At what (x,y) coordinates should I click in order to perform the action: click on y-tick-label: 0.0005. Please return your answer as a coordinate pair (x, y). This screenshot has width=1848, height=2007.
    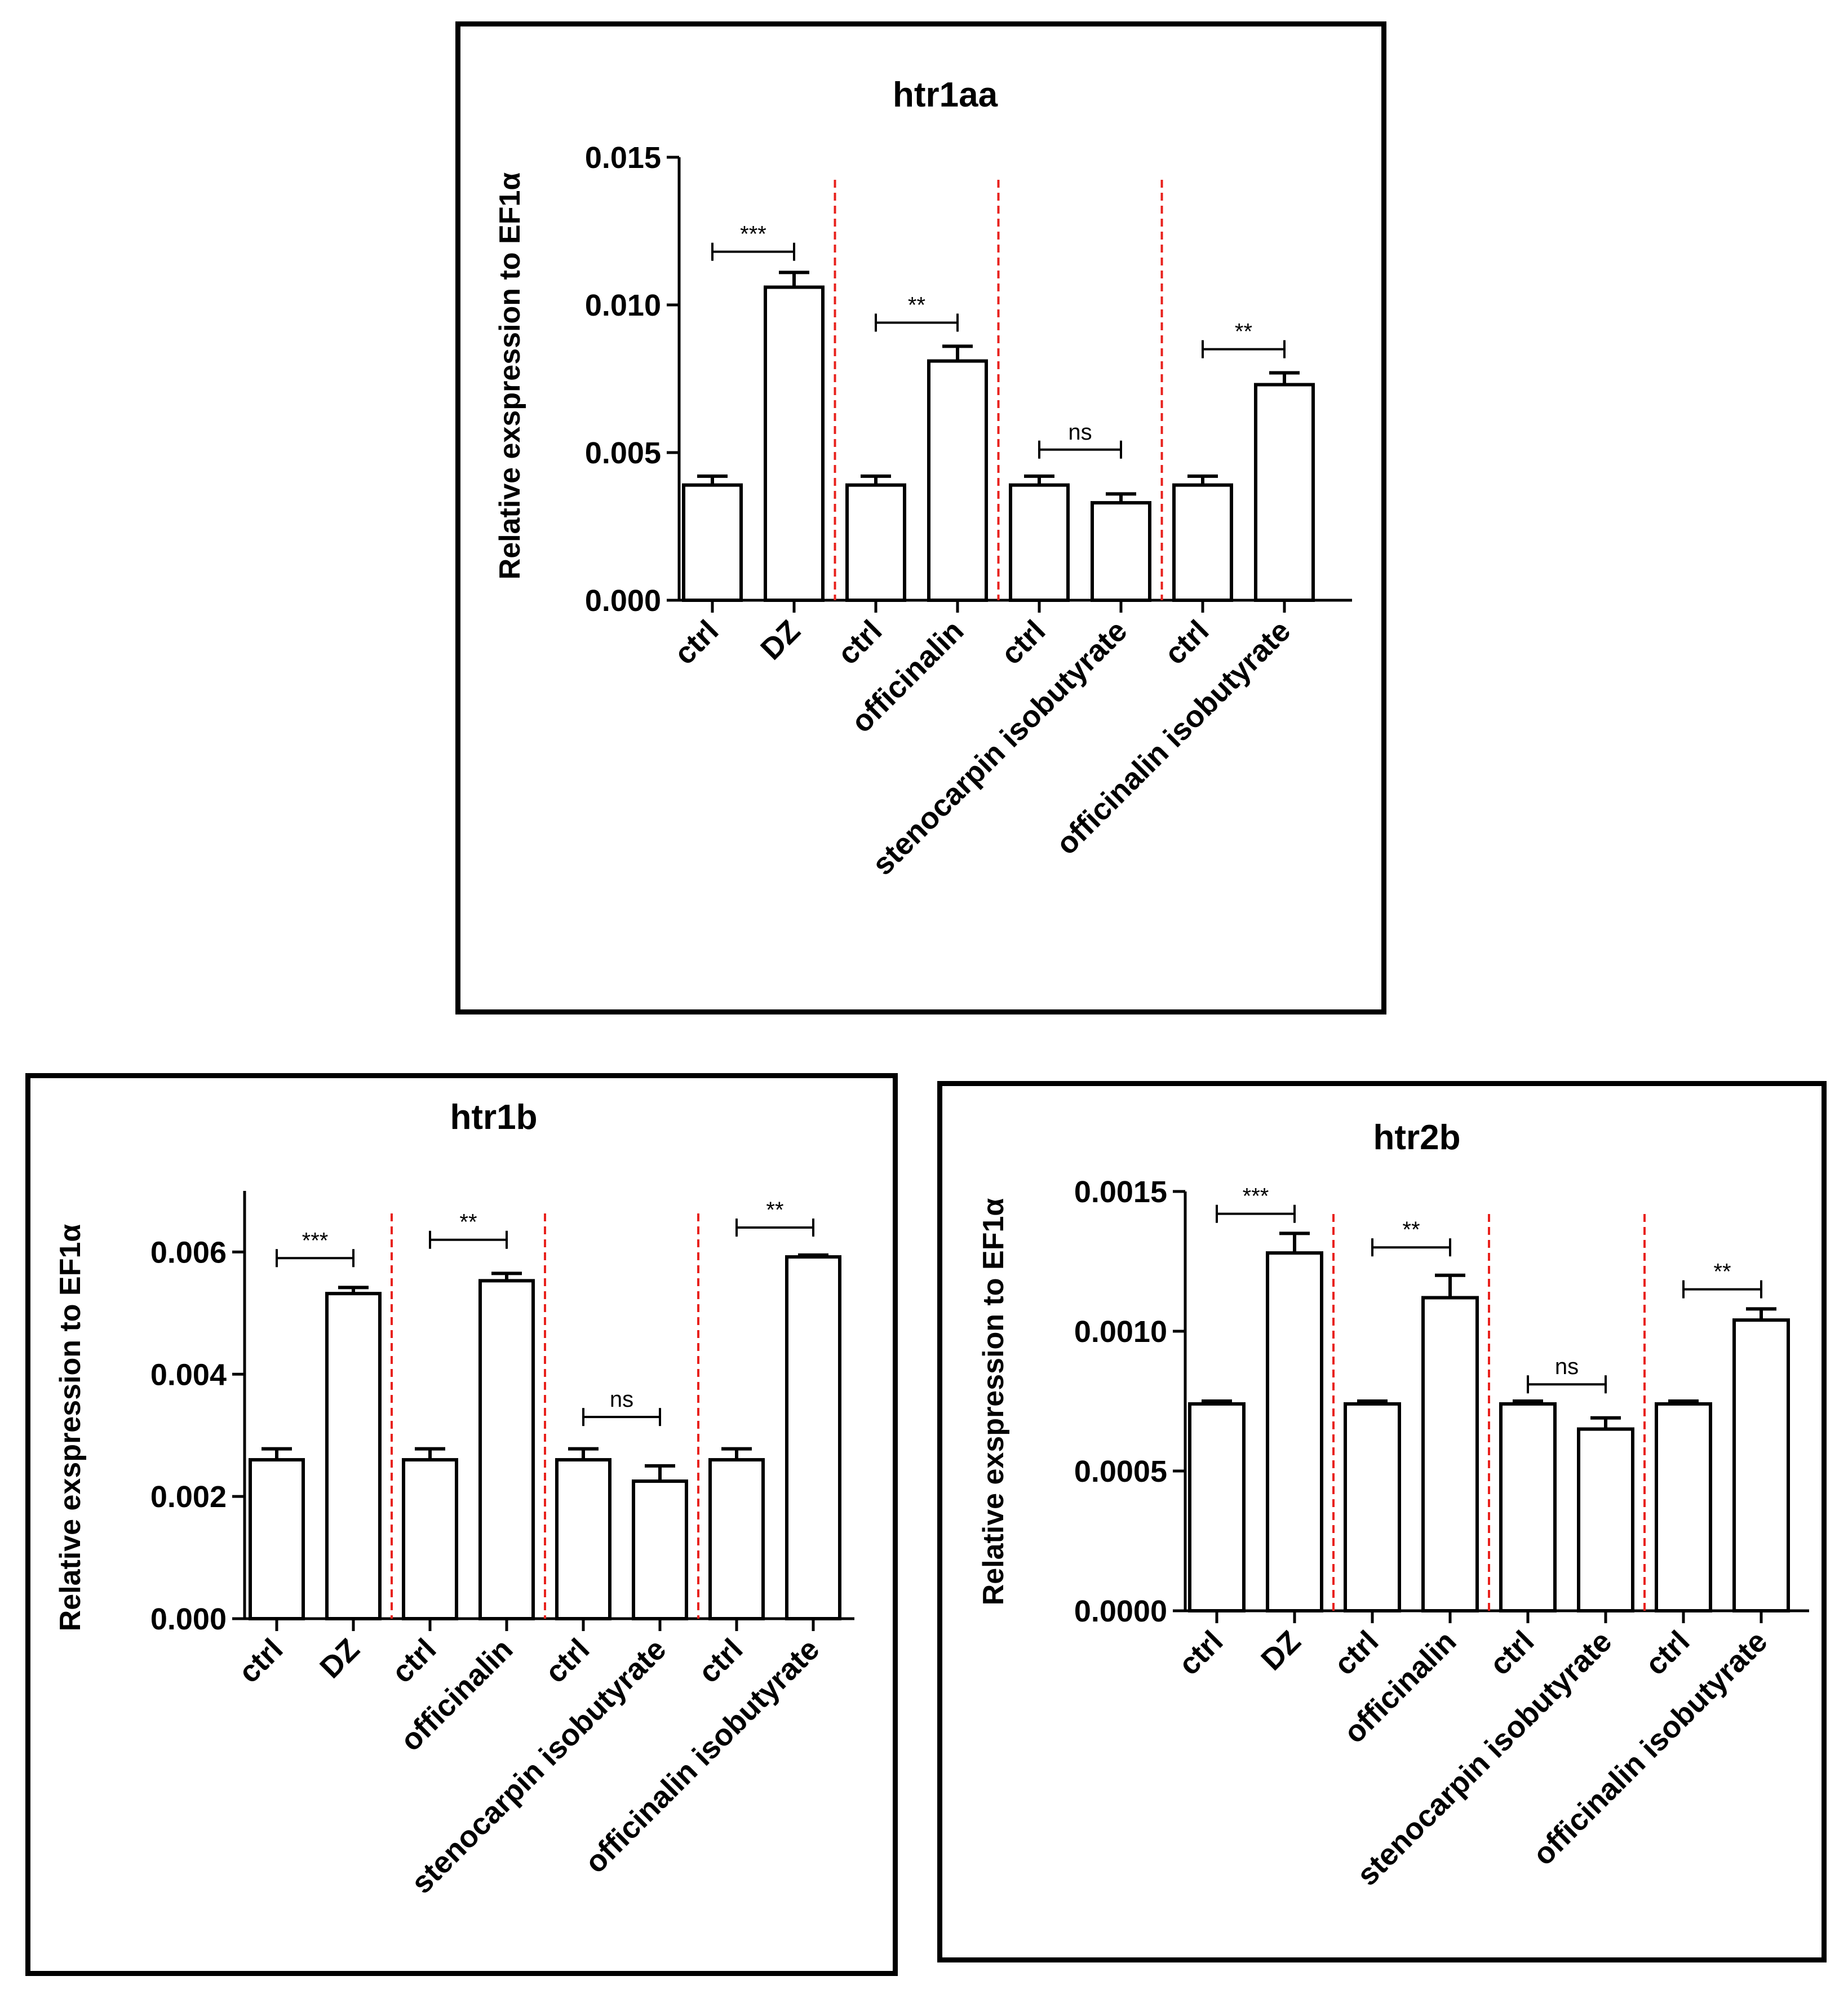
    Looking at the image, I should click on (1120, 1471).